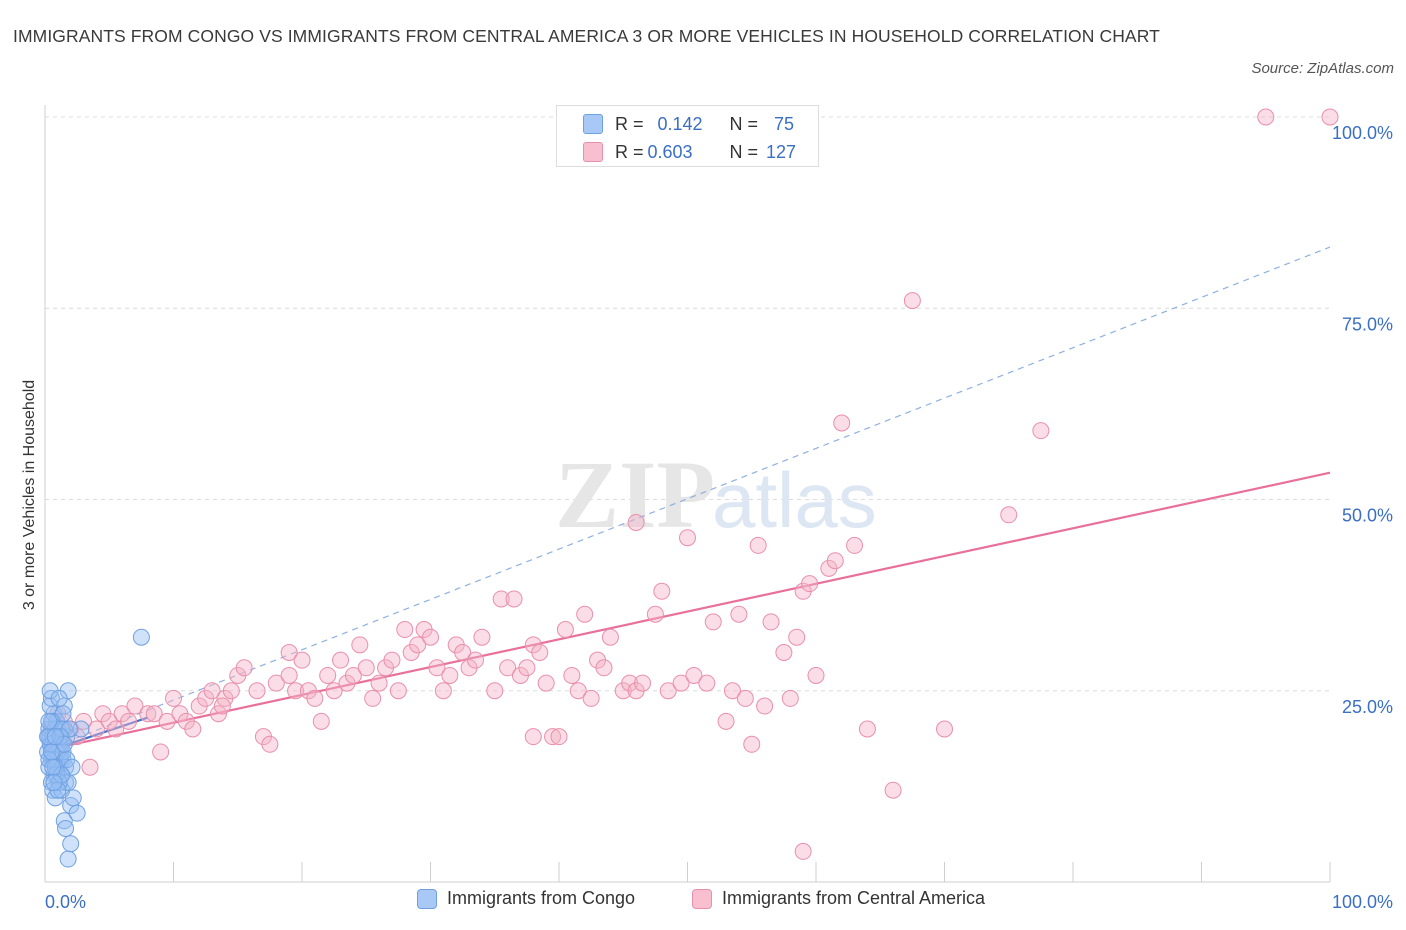 This screenshot has width=1406, height=930. What do you see at coordinates (794, 500) in the screenshot?
I see `watermark-atlas: atlas` at bounding box center [794, 500].